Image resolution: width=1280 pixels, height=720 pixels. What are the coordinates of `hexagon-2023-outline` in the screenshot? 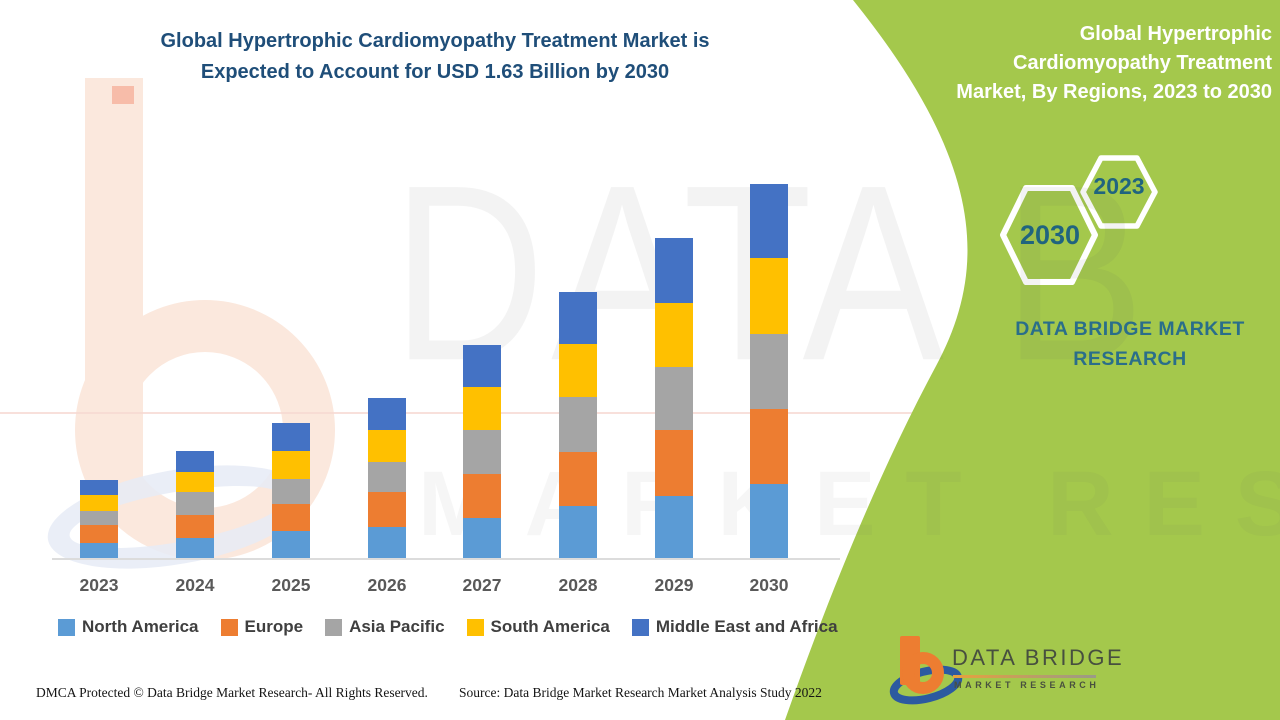 It's located at (1119, 192).